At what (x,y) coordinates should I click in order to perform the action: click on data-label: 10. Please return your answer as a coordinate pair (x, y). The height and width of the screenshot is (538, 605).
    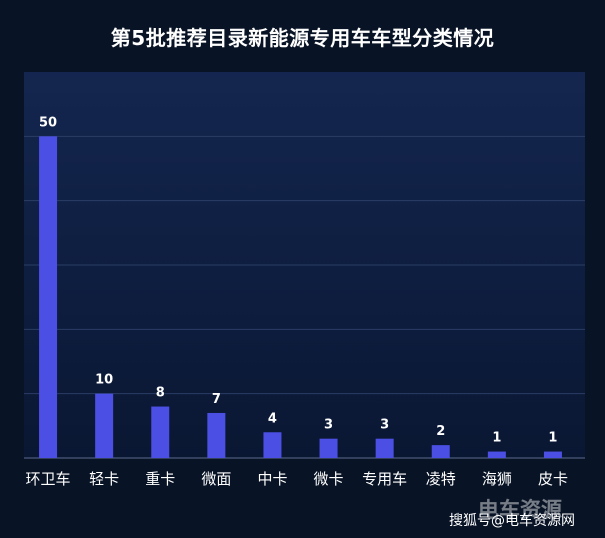
    Looking at the image, I should click on (104, 380).